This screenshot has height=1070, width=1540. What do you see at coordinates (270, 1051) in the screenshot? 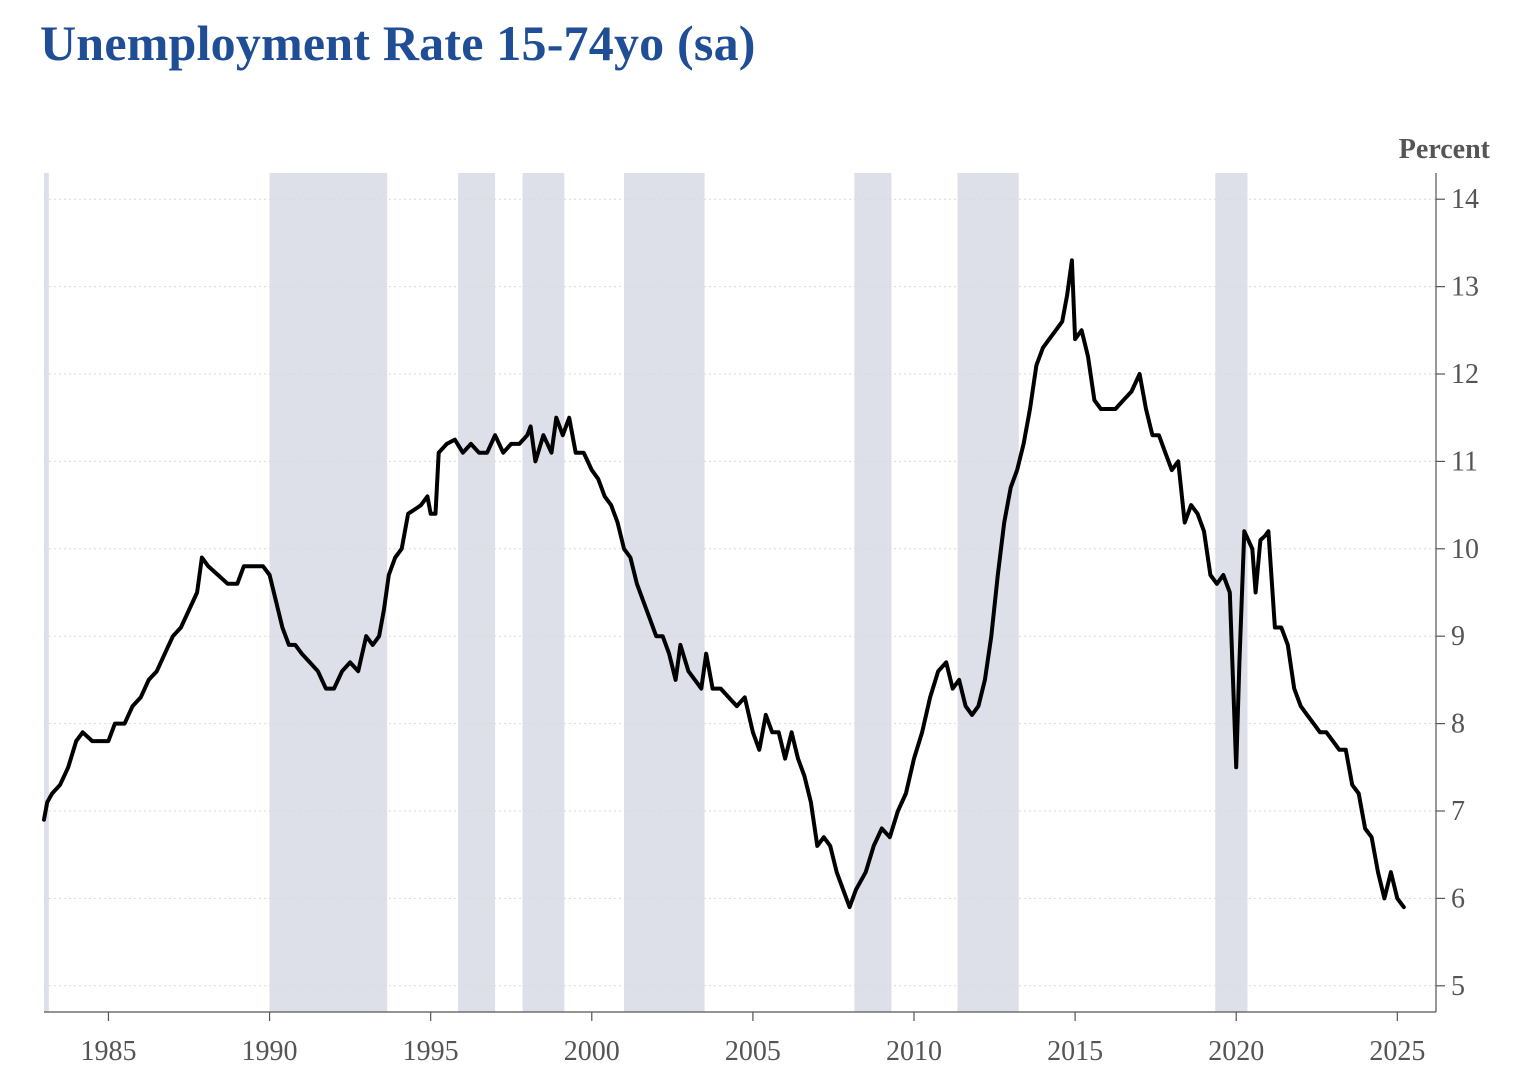
I see `x-tick-label: 1990` at bounding box center [270, 1051].